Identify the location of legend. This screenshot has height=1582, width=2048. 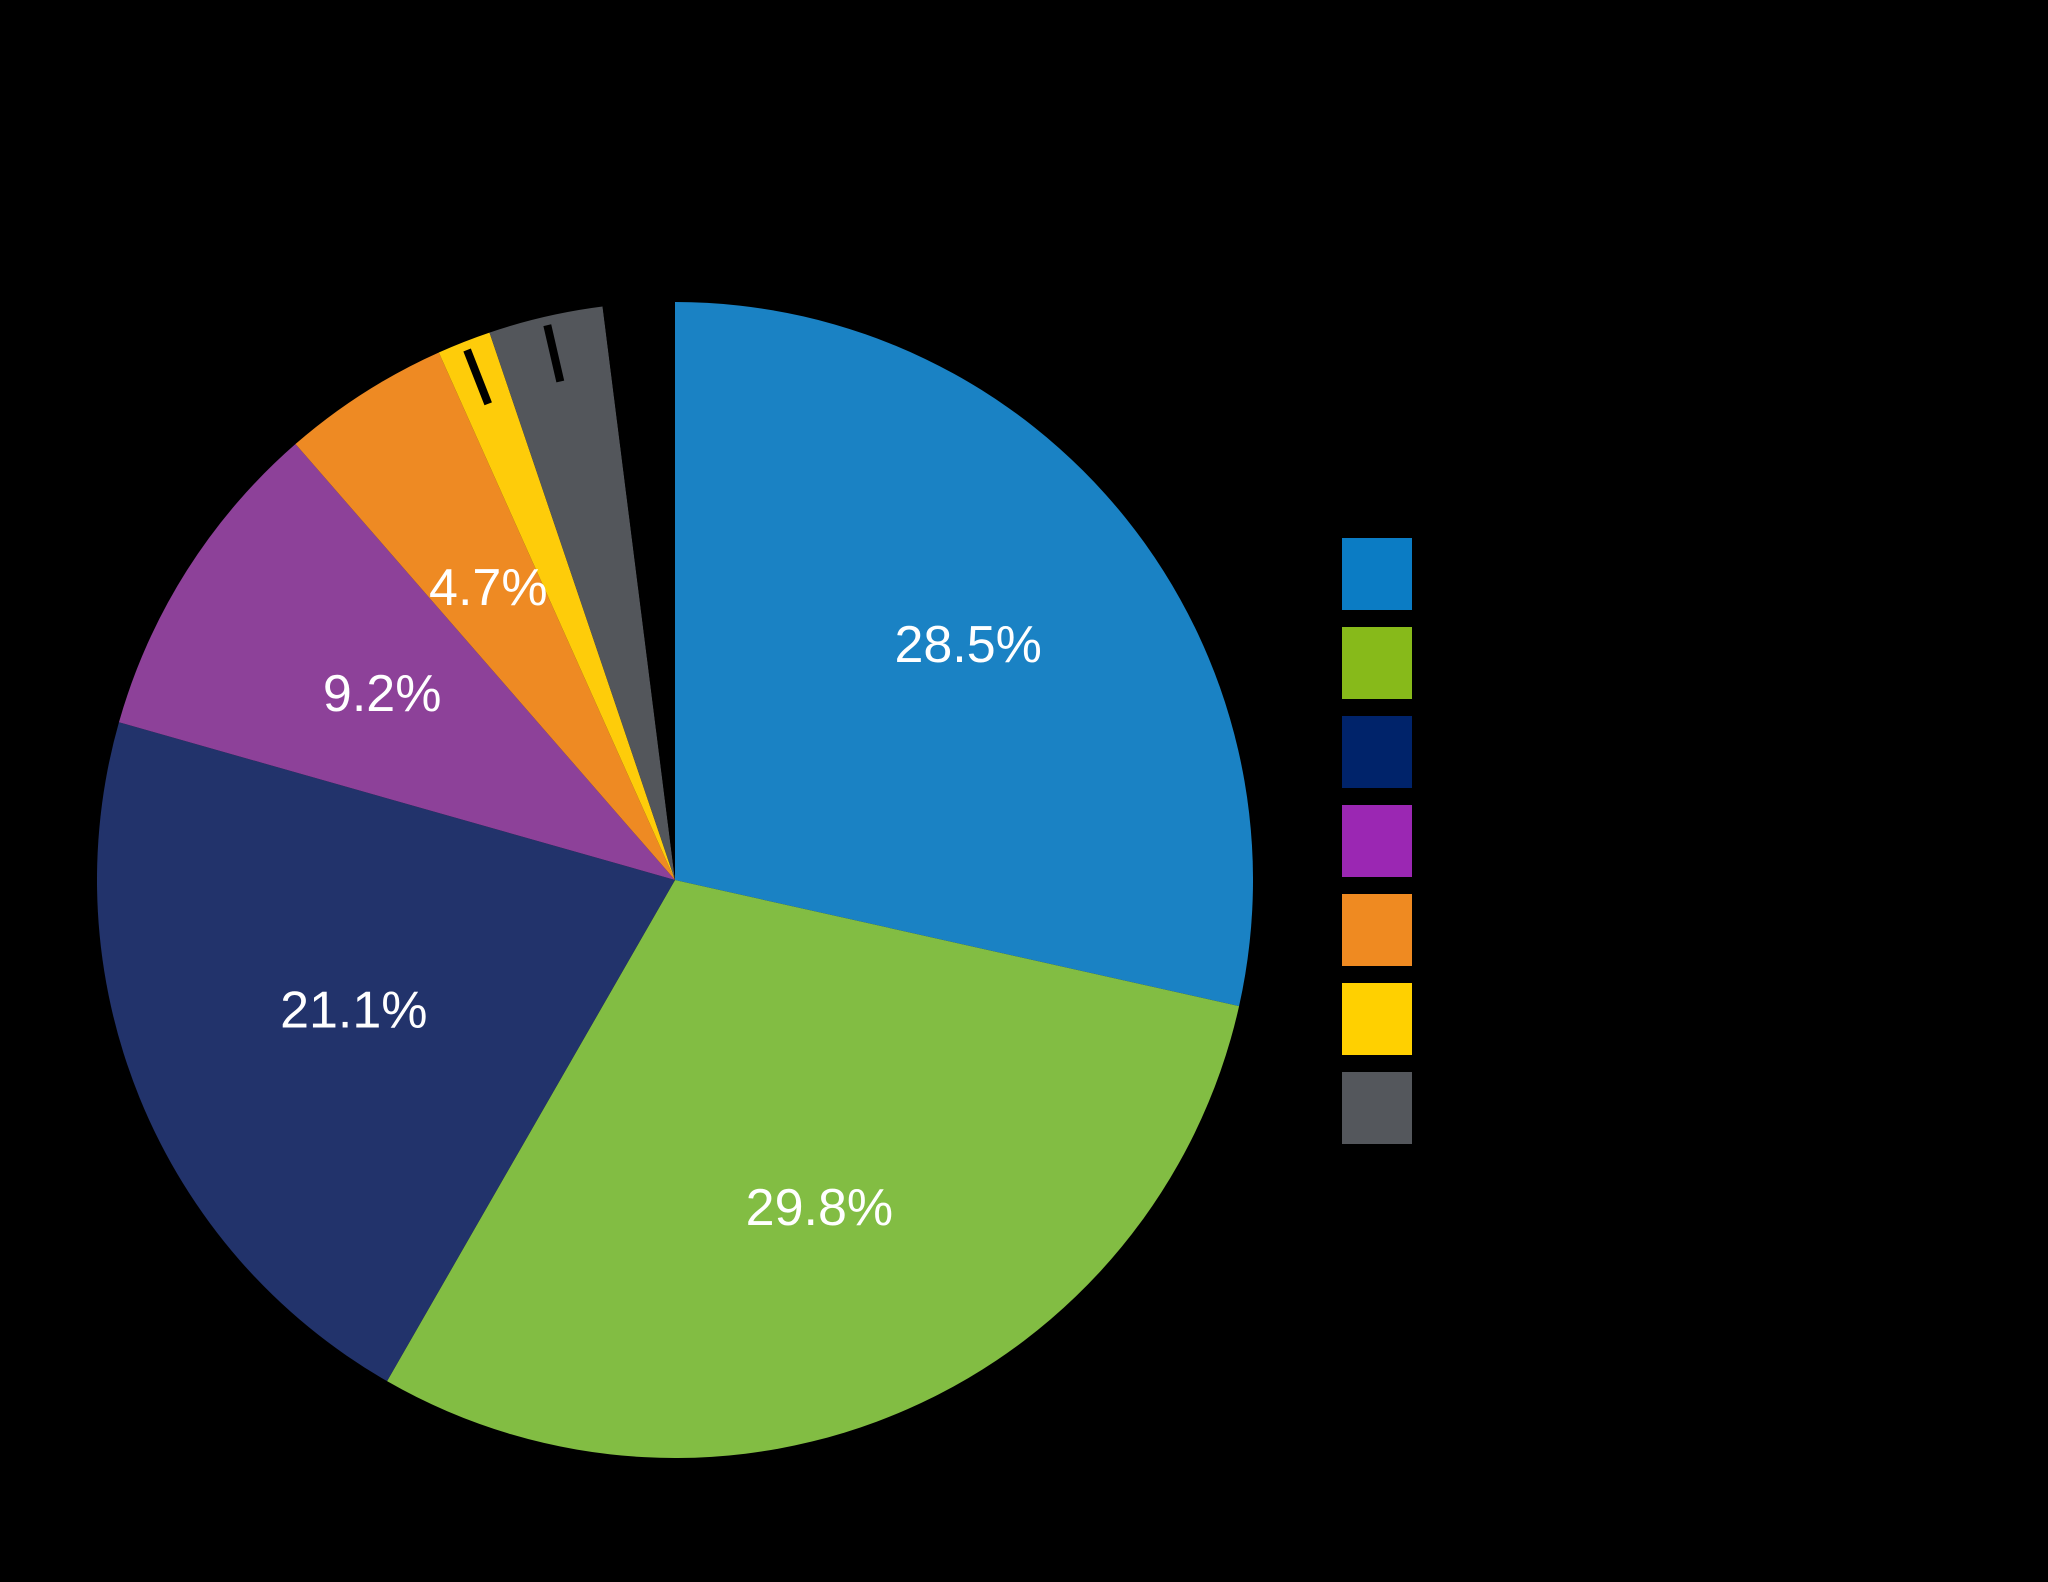
(1377, 841).